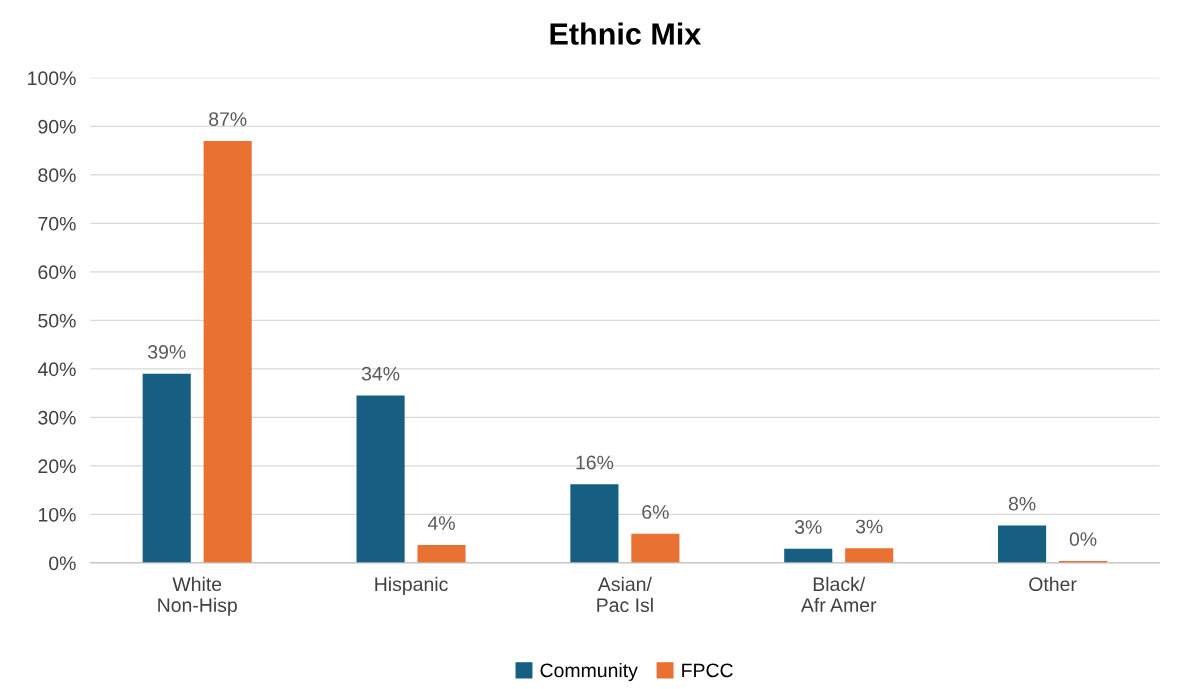 This screenshot has width=1188, height=689. I want to click on data-label: 4%, so click(441, 523).